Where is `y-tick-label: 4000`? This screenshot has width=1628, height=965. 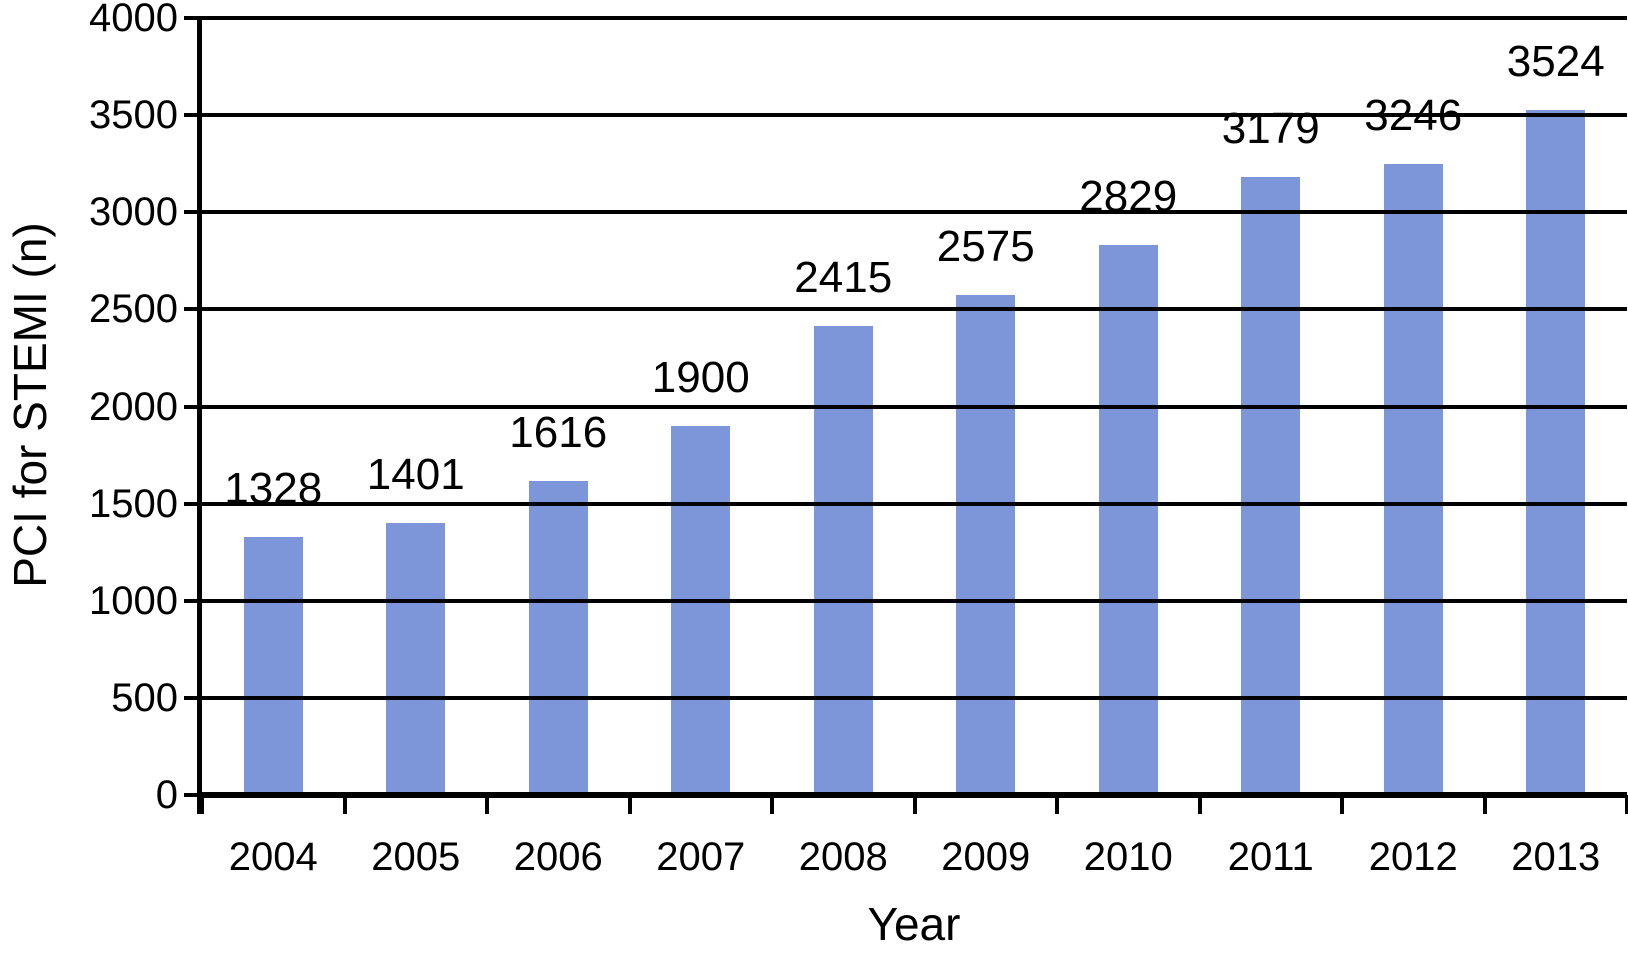 y-tick-label: 4000 is located at coordinates (133, 20).